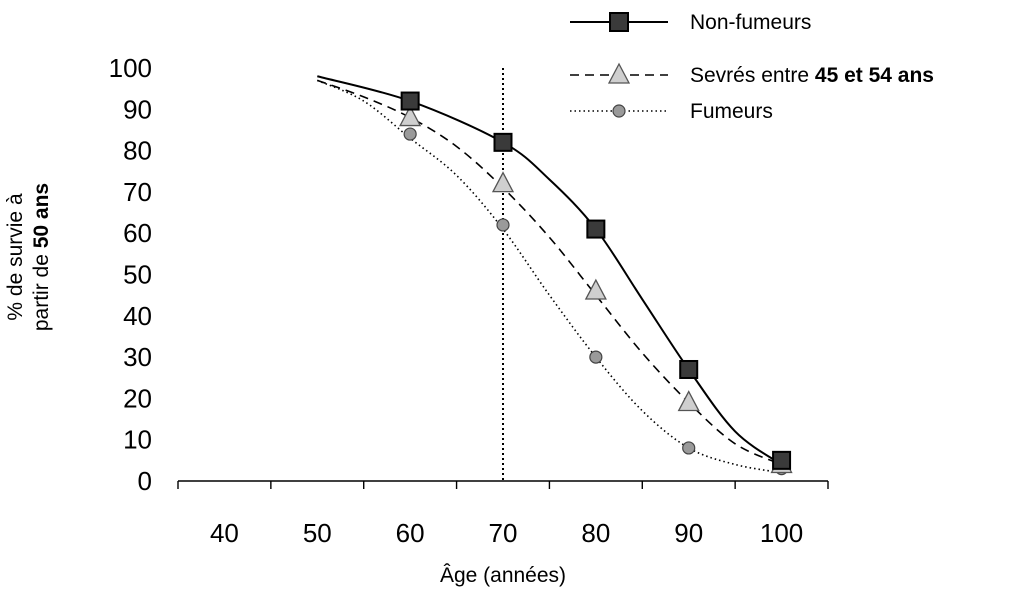 The width and height of the screenshot is (1016, 589). I want to click on y-tick-label: 60, so click(137, 233).